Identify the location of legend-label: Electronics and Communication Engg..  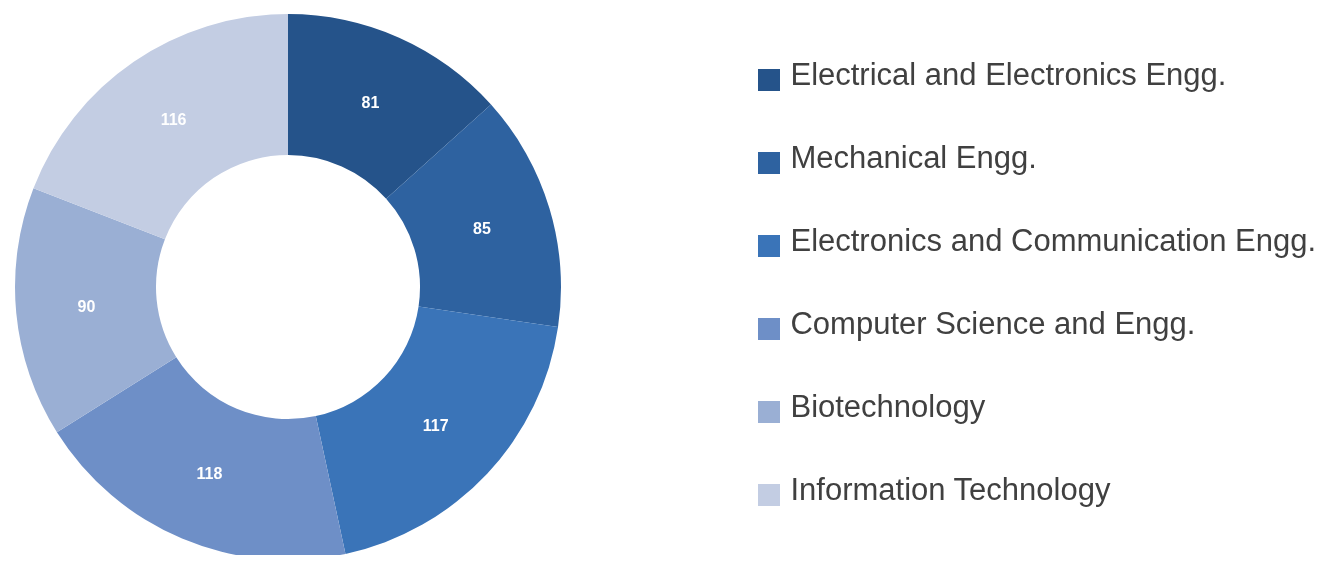
(1053, 240).